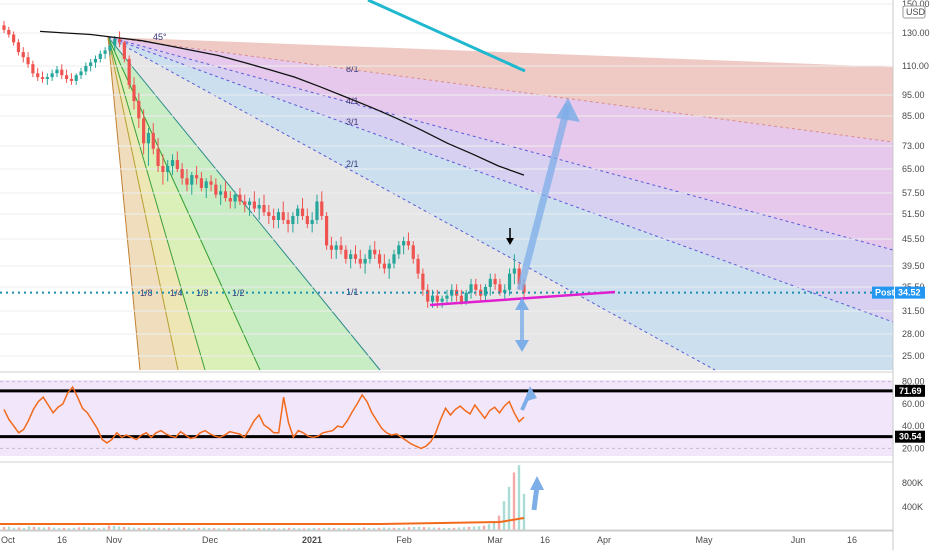 This screenshot has height=550, width=932. I want to click on fan-label-45: 45°, so click(160, 37).